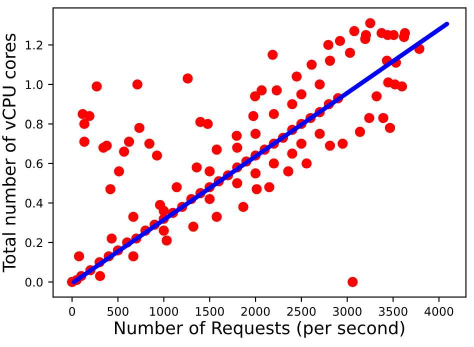  What do you see at coordinates (34, 85) in the screenshot?
I see `y-tick-label: 1.0` at bounding box center [34, 85].